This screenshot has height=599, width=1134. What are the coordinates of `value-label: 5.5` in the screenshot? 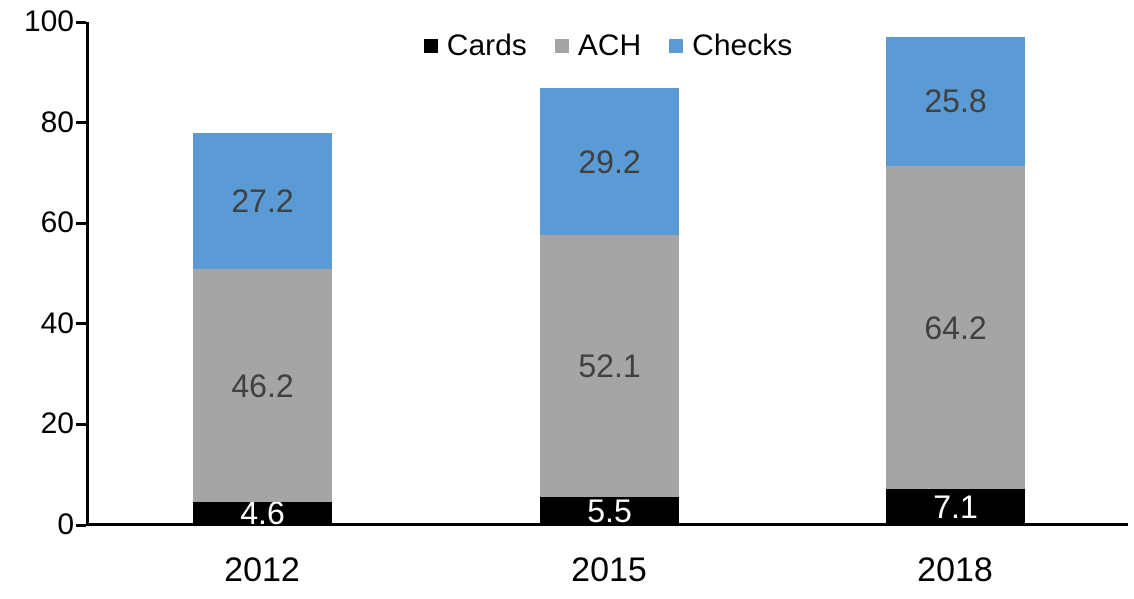 It's located at (609, 511).